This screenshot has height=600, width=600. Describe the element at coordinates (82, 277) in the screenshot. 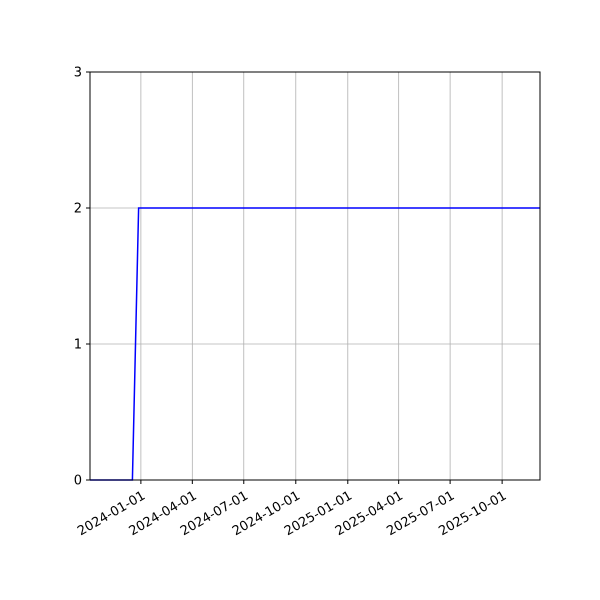

I see `y-axis: 0 1 2 3` at that location.